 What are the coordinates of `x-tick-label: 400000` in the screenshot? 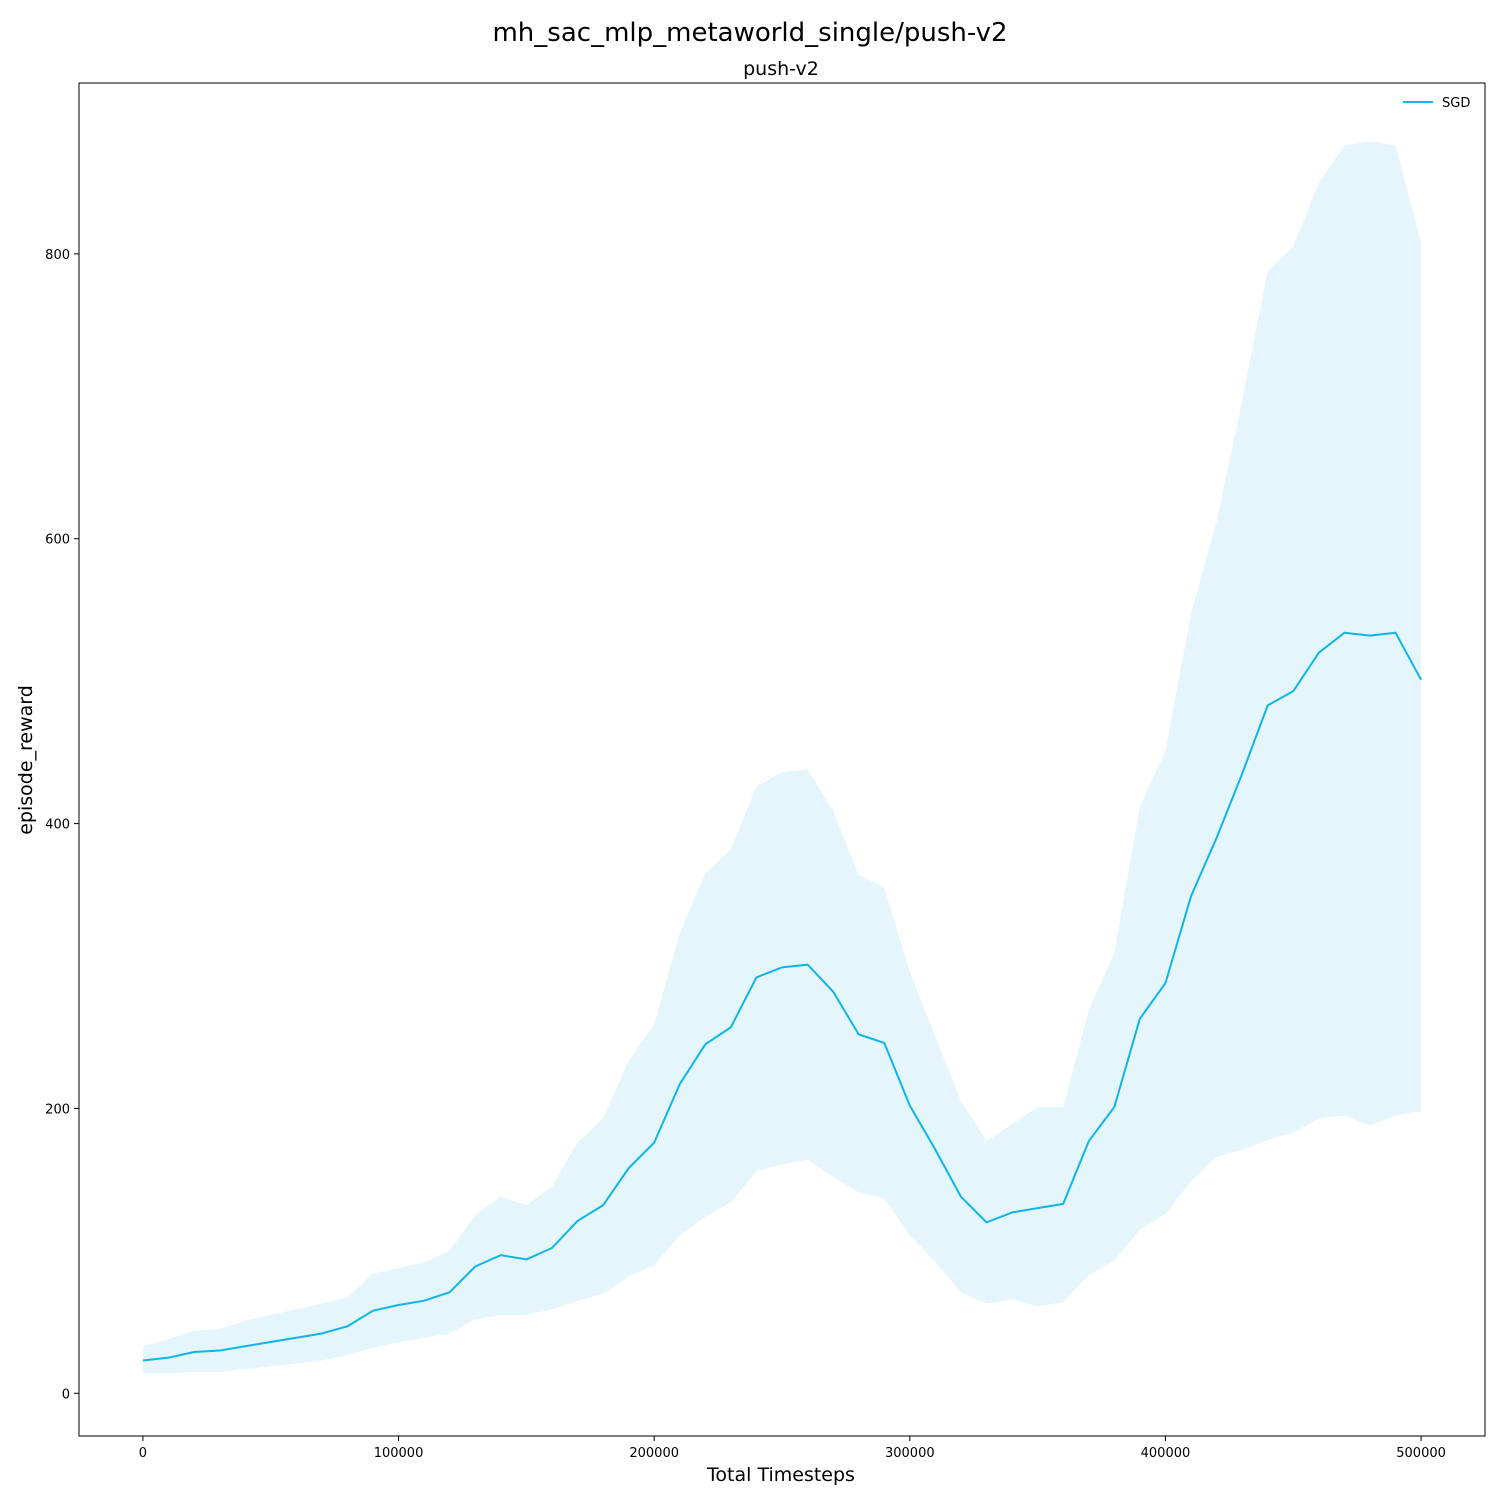 It's located at (1166, 1453).